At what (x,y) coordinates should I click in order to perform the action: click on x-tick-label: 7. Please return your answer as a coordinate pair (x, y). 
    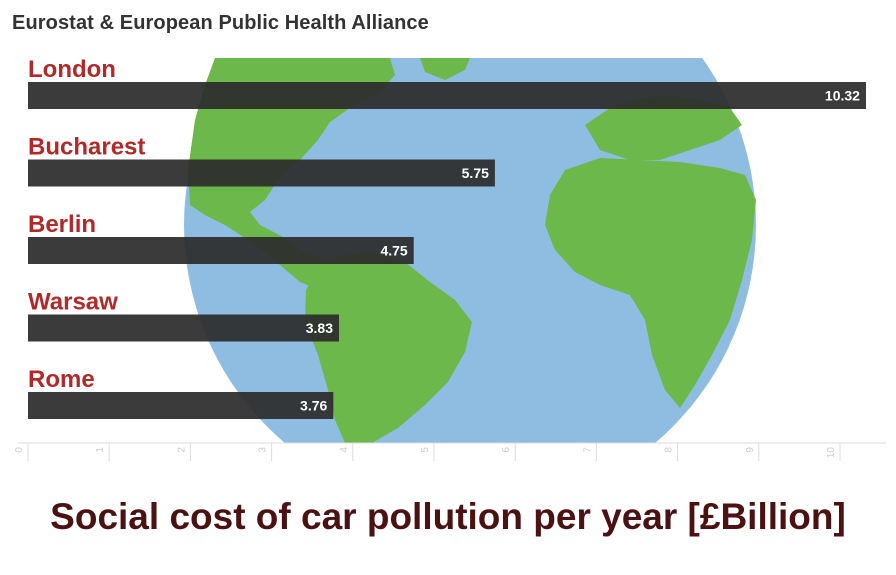
    Looking at the image, I should click on (587, 450).